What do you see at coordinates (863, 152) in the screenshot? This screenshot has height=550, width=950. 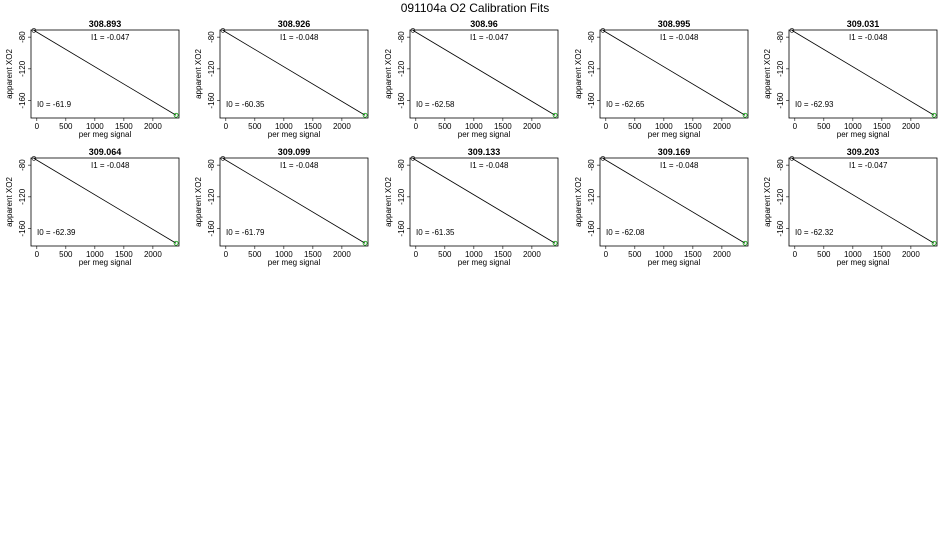 I see `panel-title: 309.203` at bounding box center [863, 152].